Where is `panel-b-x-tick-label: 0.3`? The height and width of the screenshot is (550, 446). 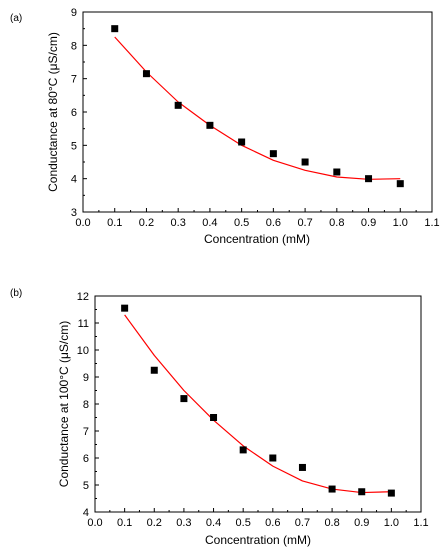
panel-b-x-tick-label: 0.3 is located at coordinates (183, 523).